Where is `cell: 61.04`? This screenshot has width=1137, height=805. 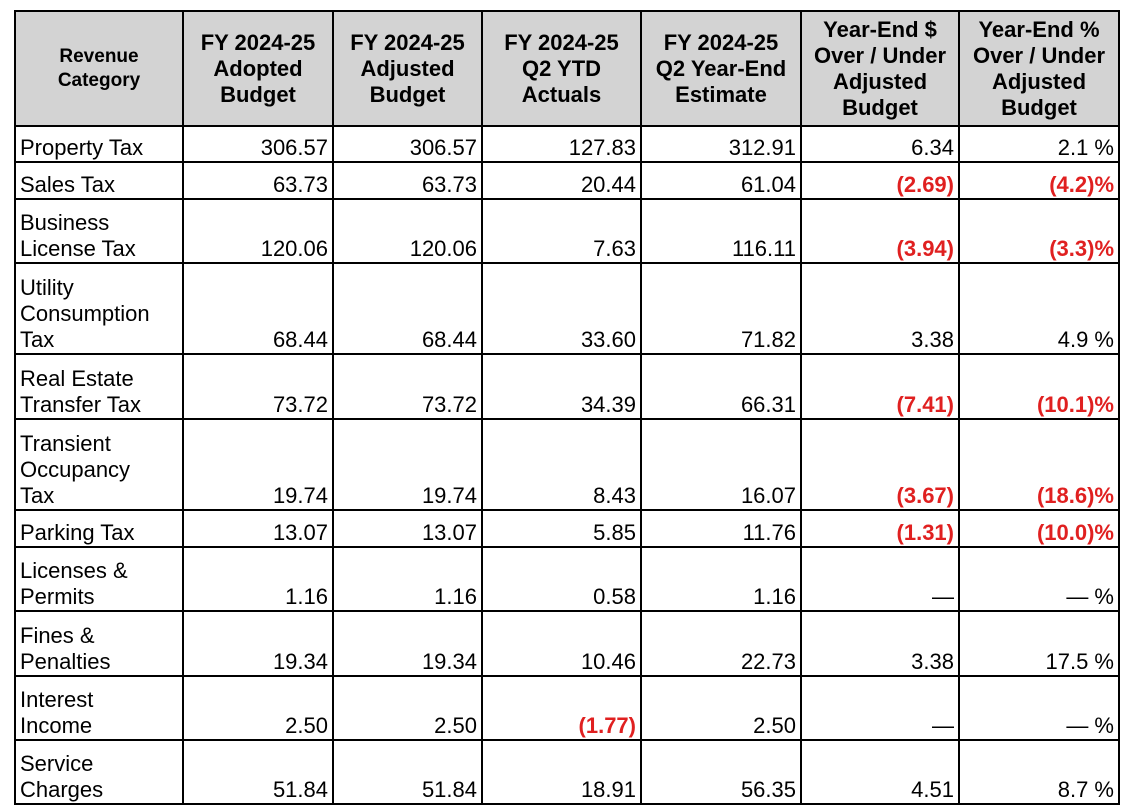 cell: 61.04 is located at coordinates (721, 180).